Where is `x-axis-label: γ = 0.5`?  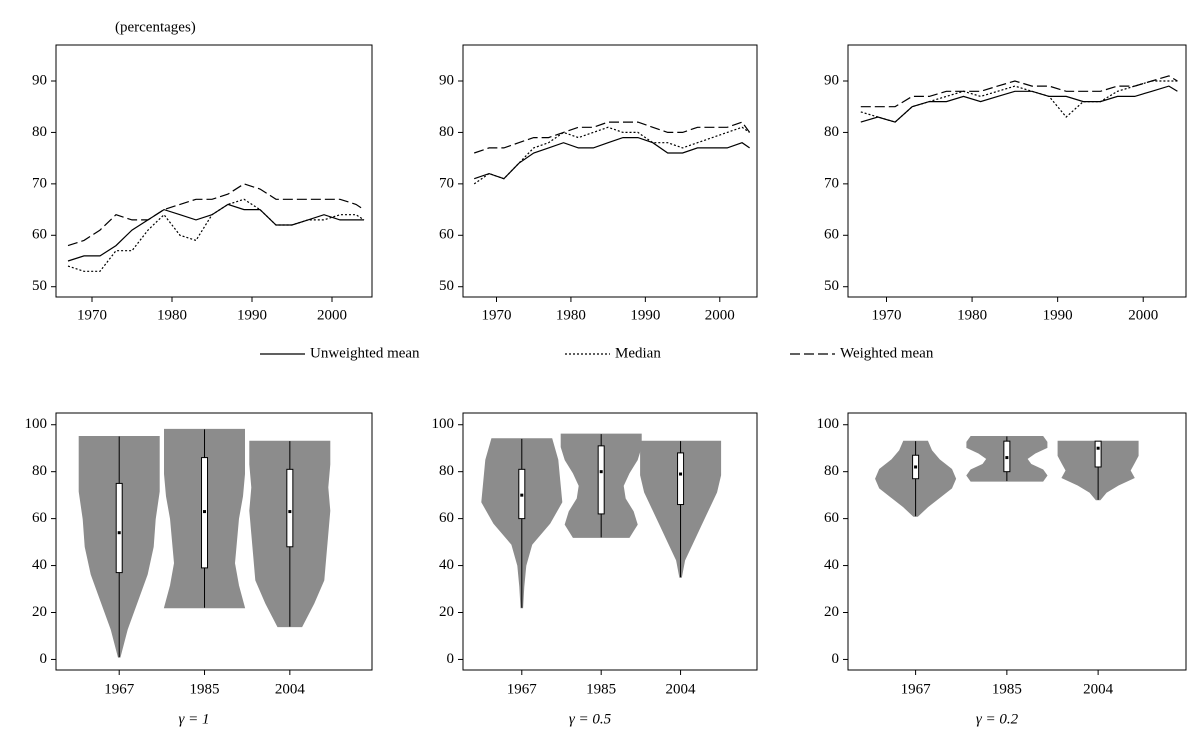 x-axis-label: γ = 0.5 is located at coordinates (590, 719).